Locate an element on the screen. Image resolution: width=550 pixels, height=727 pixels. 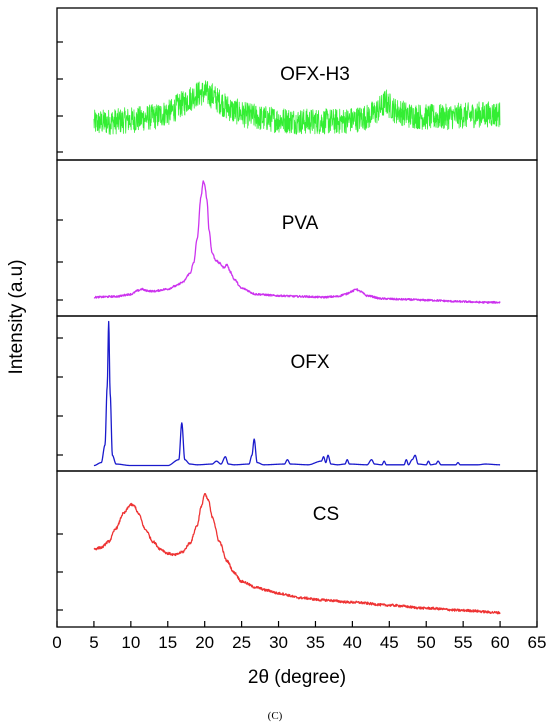
series-line-cs is located at coordinates (297, 554).